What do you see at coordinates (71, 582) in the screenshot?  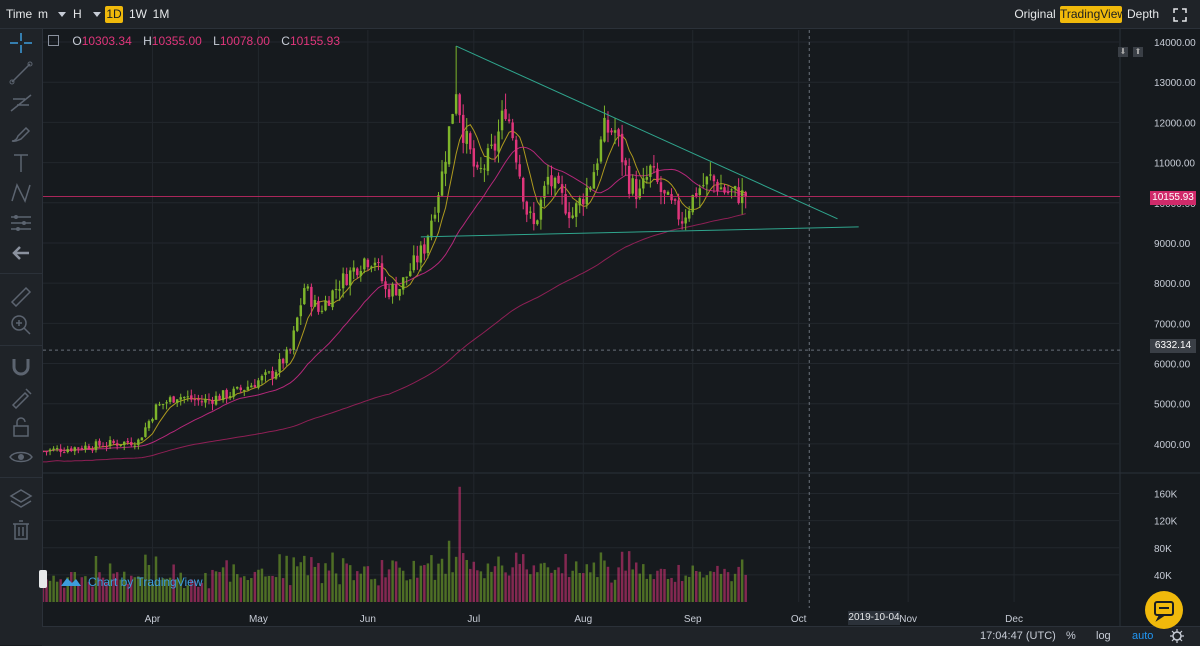 I see `tradingview-logo-icon` at bounding box center [71, 582].